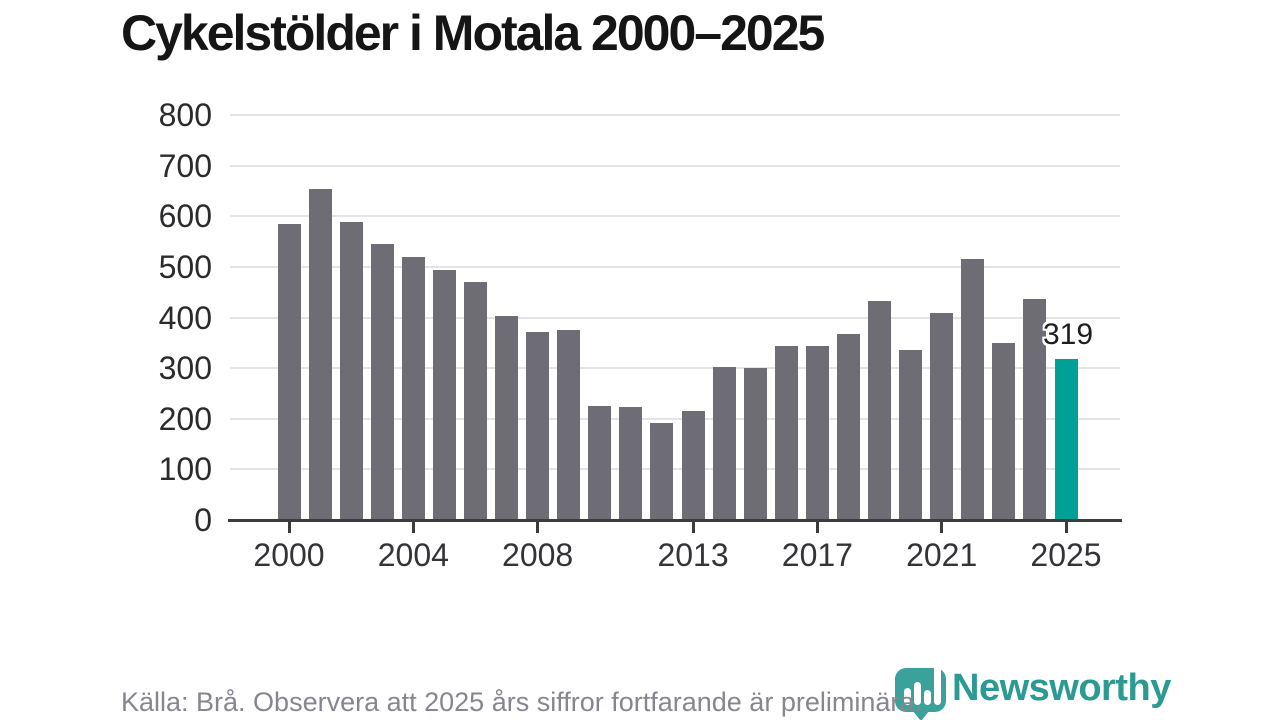 Image resolution: width=1280 pixels, height=720 pixels. I want to click on newsworthy-logo: Newsworthy, so click(1032, 691).